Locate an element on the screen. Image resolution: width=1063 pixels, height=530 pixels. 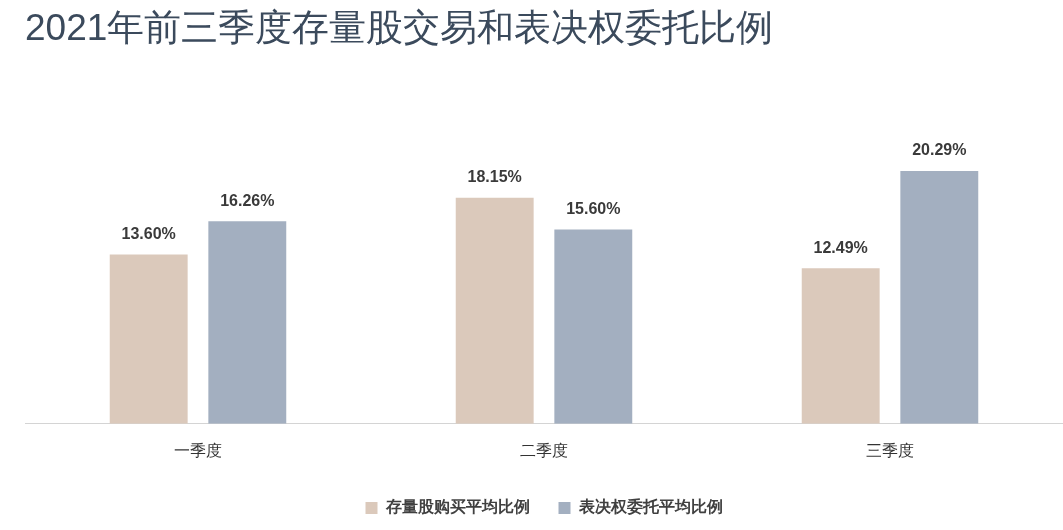
chart-title: 2021年前三季度存量股交易和表决权委托比例 is located at coordinates (399, 28).